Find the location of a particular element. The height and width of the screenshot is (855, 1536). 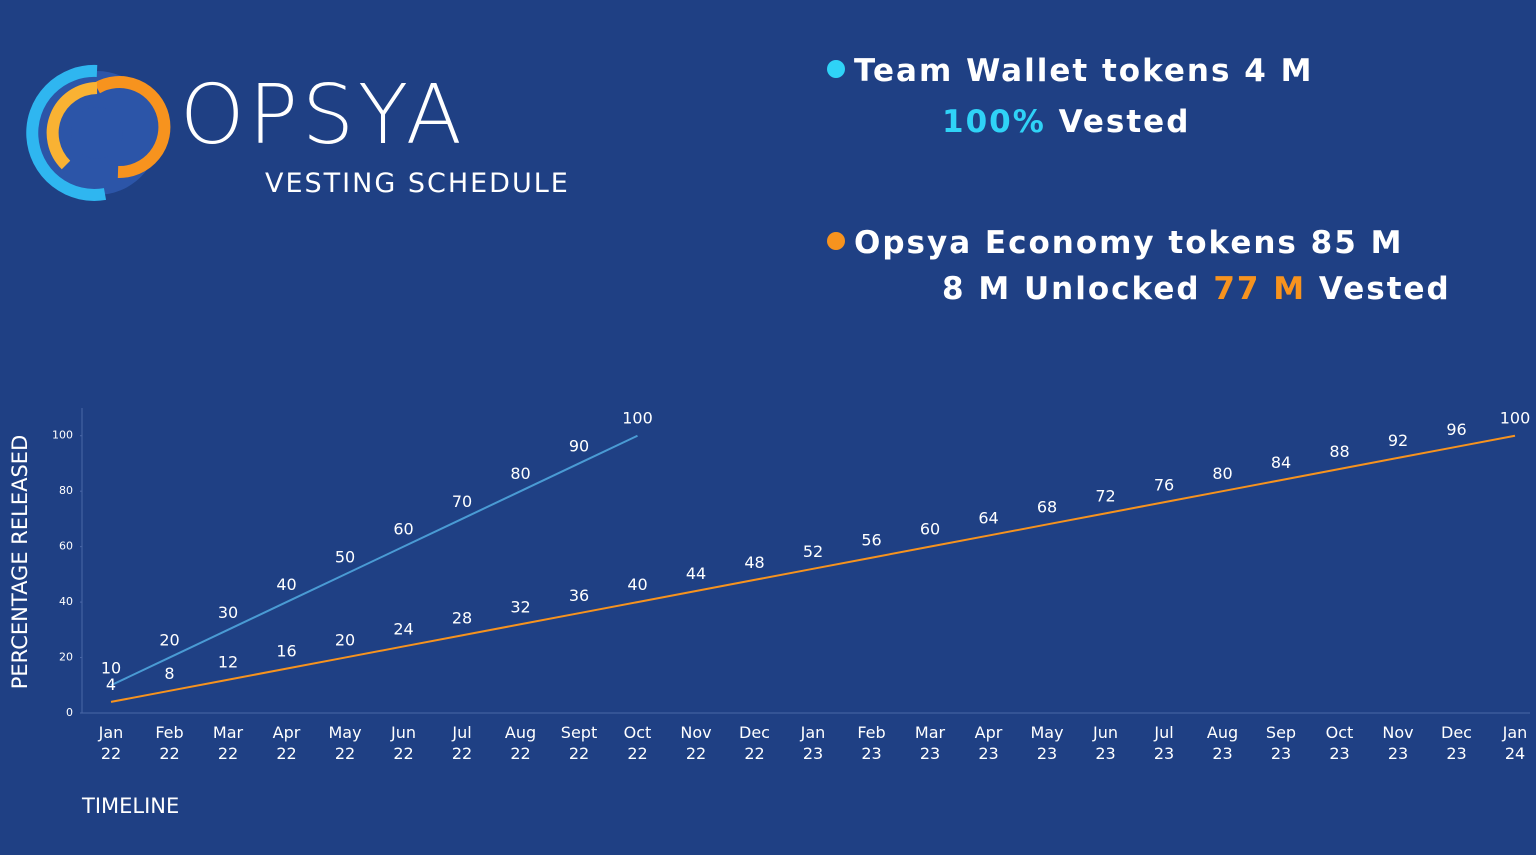

data-label: 88 is located at coordinates (1339, 451).